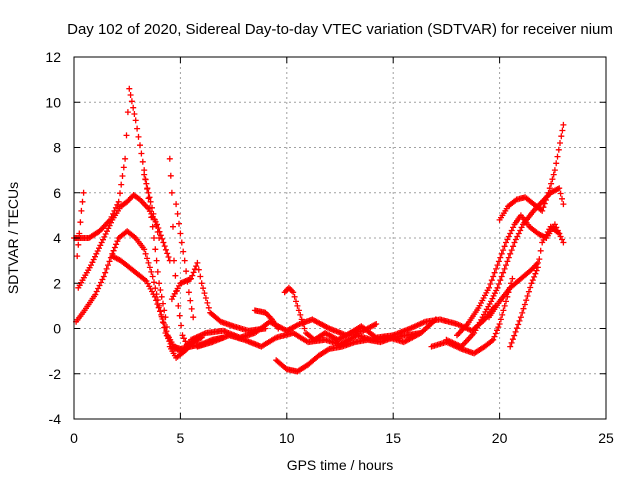 Image resolution: width=640 pixels, height=480 pixels. Describe the element at coordinates (287, 438) in the screenshot. I see `x-tick-label: 10` at that location.